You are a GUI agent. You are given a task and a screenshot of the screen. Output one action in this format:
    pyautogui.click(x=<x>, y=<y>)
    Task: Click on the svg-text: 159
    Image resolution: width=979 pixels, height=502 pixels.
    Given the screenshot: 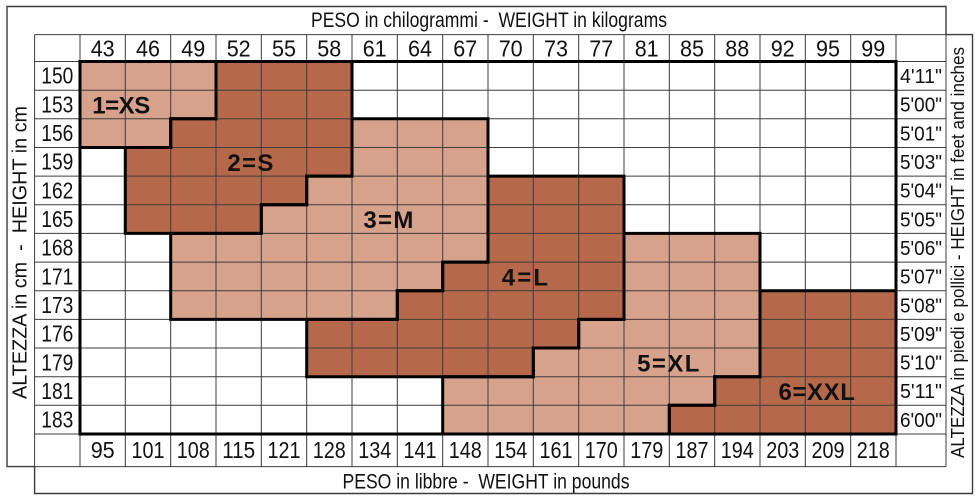 What is the action you would take?
    pyautogui.click(x=57, y=162)
    